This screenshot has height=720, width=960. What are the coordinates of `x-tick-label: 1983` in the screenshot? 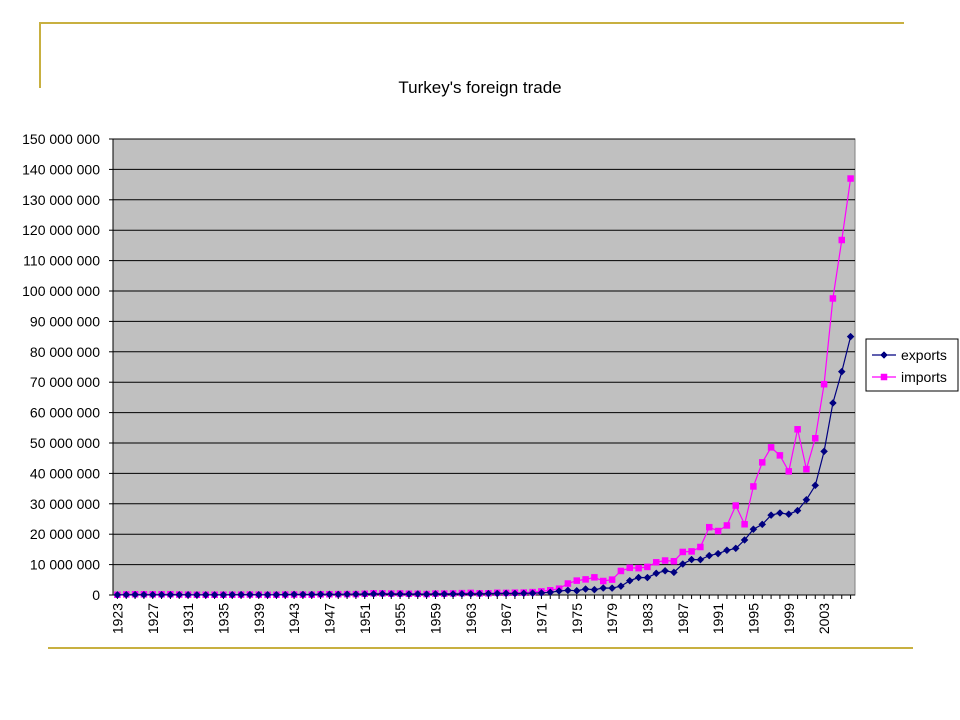 It's located at (647, 618).